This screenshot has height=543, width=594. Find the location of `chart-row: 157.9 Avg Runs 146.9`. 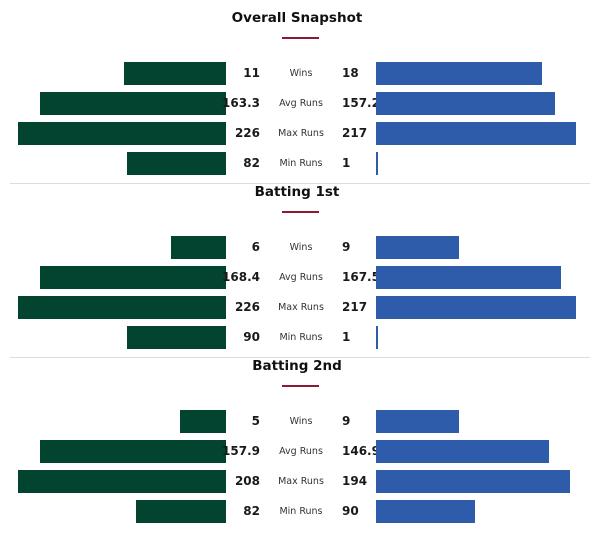

chart-row: 157.9 Avg Runs 146.9 is located at coordinates (297, 451).